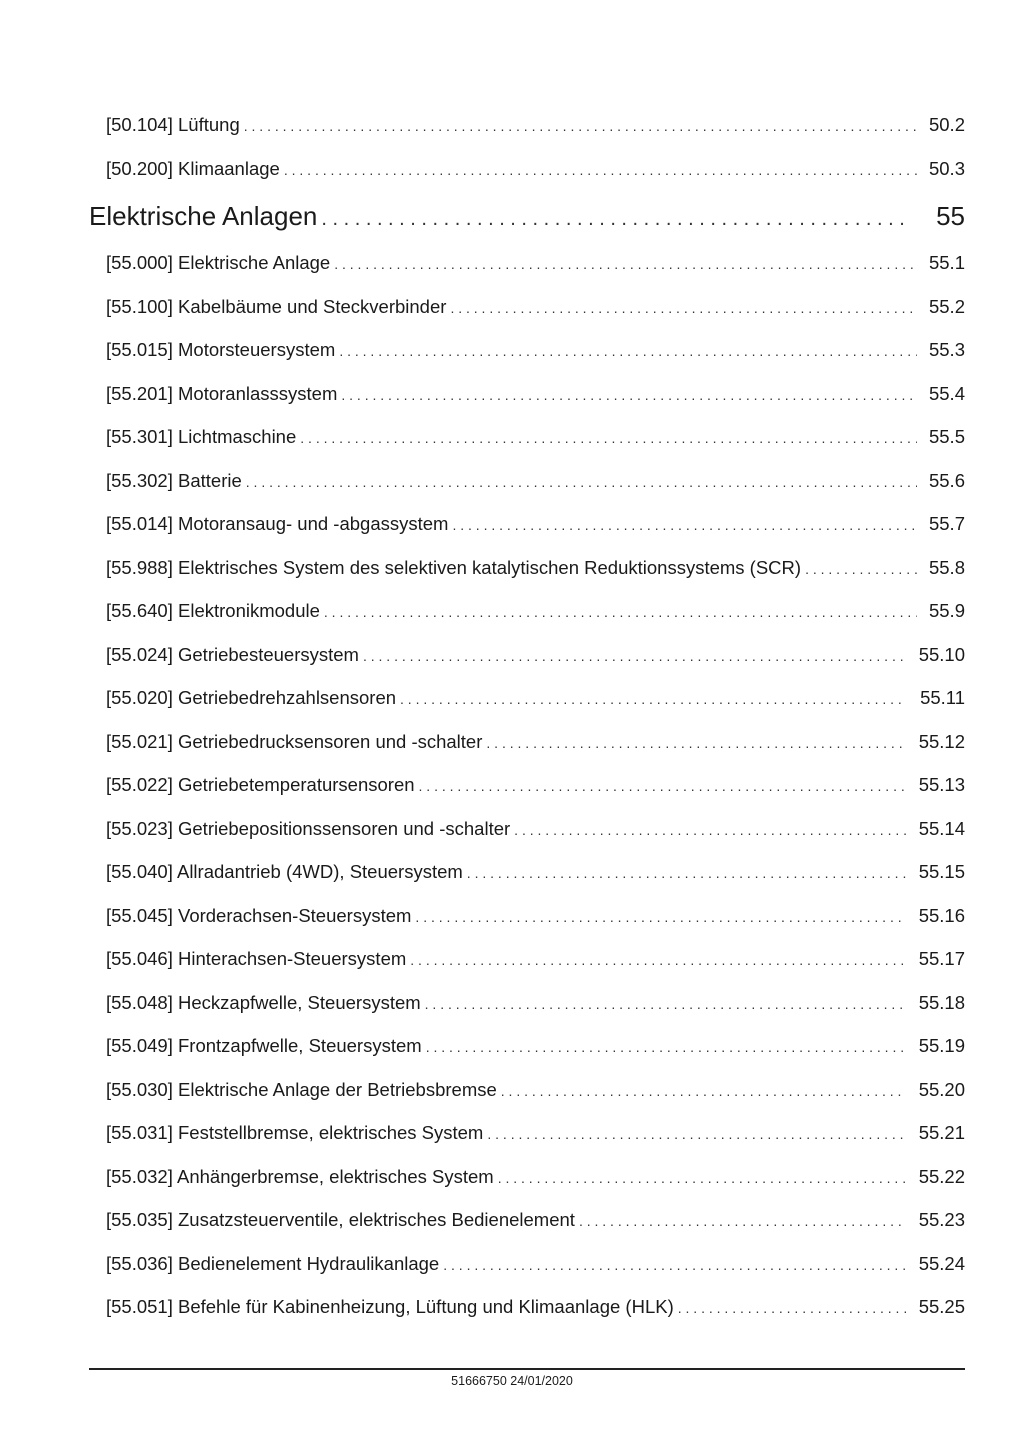 This screenshot has height=1447, width=1024. I want to click on toc-entry: [55.022] Getriebetemperatursensoren 55.13, so click(527, 785).